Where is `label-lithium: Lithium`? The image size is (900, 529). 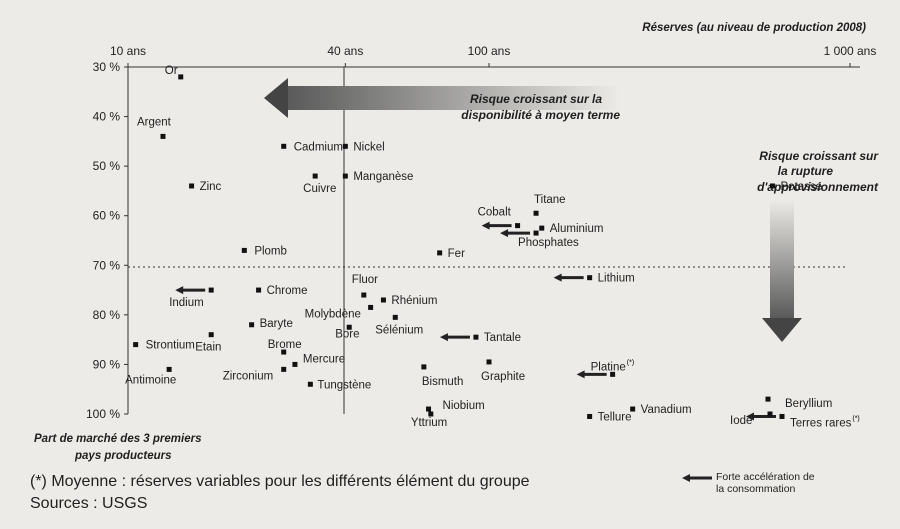
label-lithium: Lithium is located at coordinates (616, 279).